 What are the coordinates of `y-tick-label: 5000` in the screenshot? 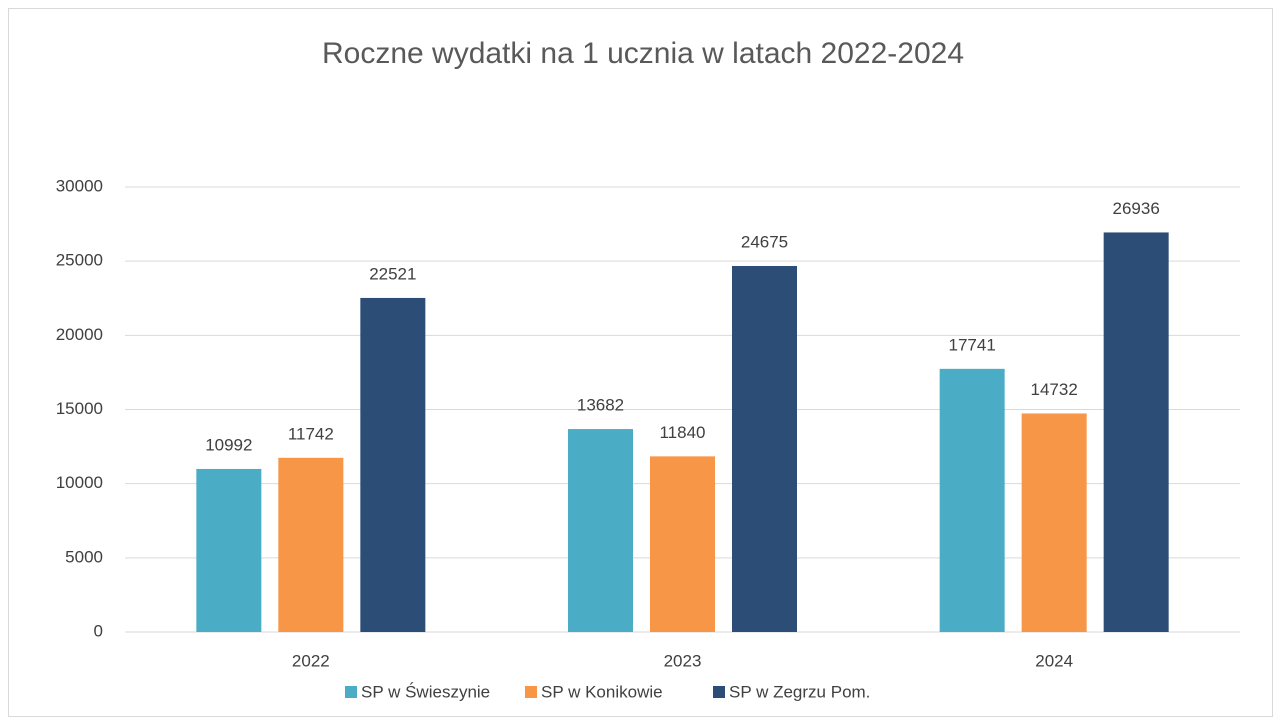 It's located at (84, 556).